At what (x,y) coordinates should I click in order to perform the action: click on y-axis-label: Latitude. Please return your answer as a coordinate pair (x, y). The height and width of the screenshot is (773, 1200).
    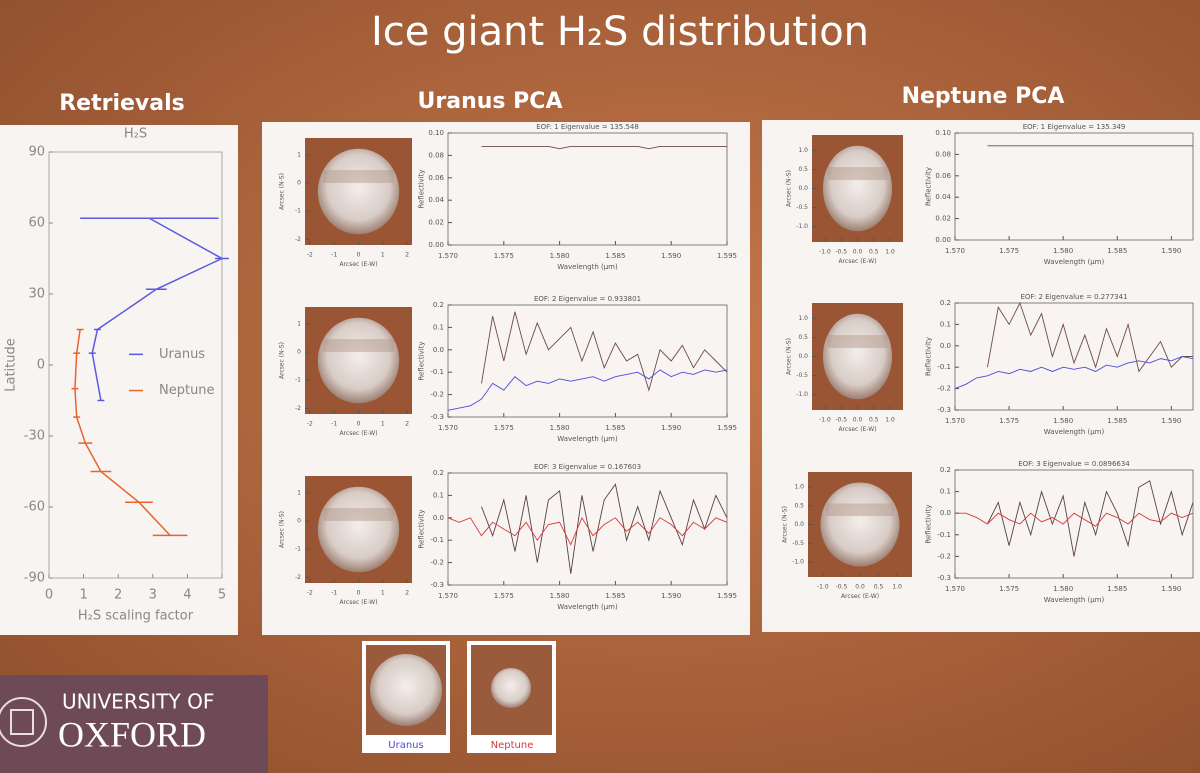
    Looking at the image, I should click on (11, 365).